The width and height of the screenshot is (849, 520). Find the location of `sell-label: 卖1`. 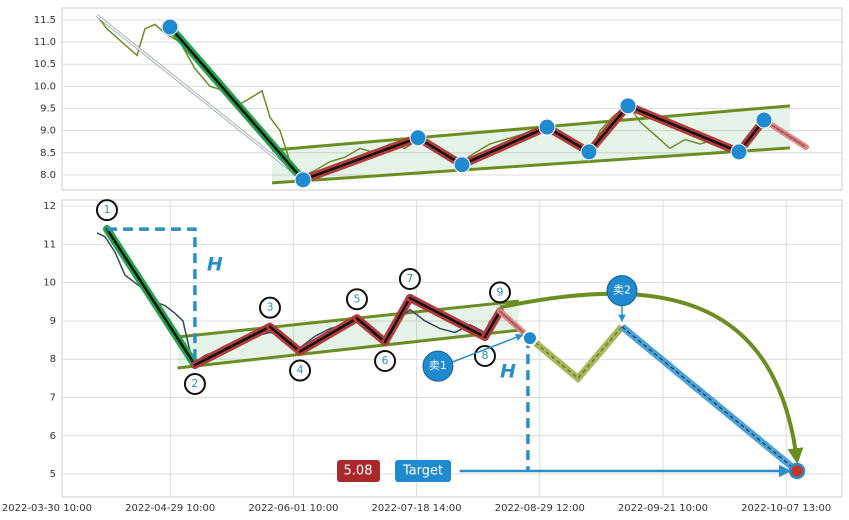

sell-label: 卖1 is located at coordinates (438, 365).